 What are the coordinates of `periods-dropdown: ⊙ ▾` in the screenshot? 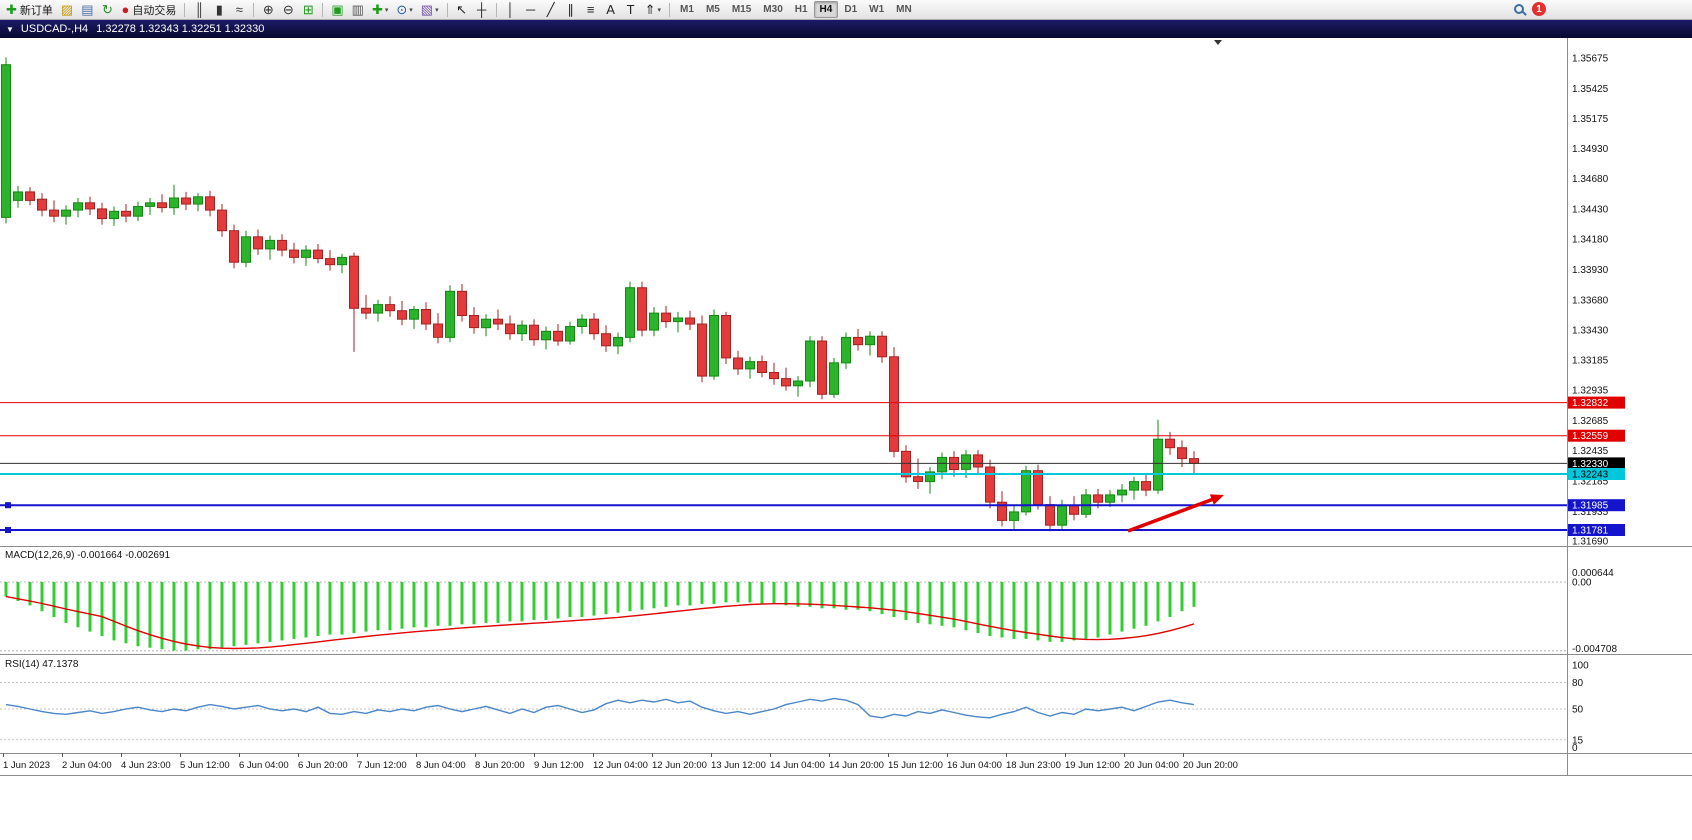 It's located at (404, 10).